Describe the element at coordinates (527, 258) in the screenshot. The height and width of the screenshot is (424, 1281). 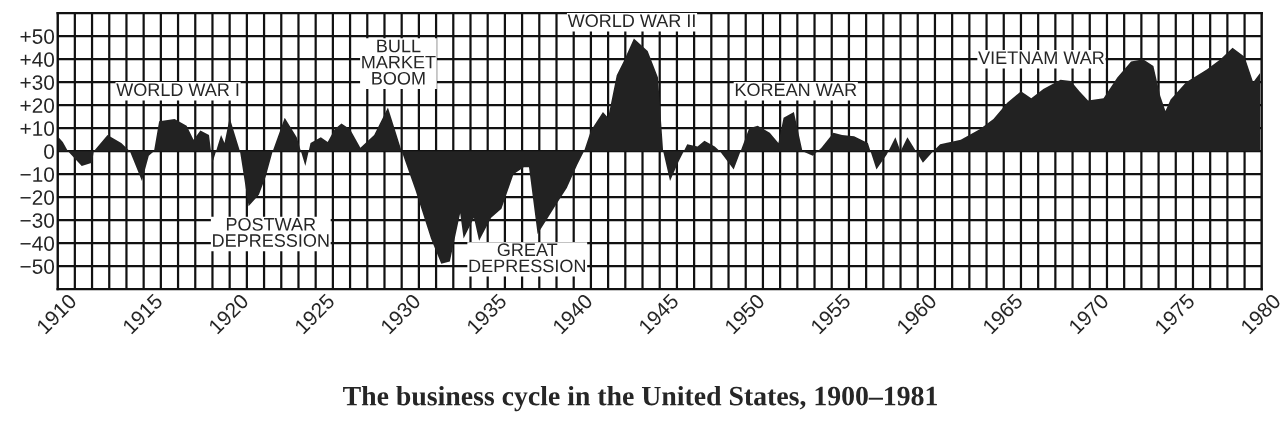
I see `annotation: GREAT DEPRESSION` at that location.